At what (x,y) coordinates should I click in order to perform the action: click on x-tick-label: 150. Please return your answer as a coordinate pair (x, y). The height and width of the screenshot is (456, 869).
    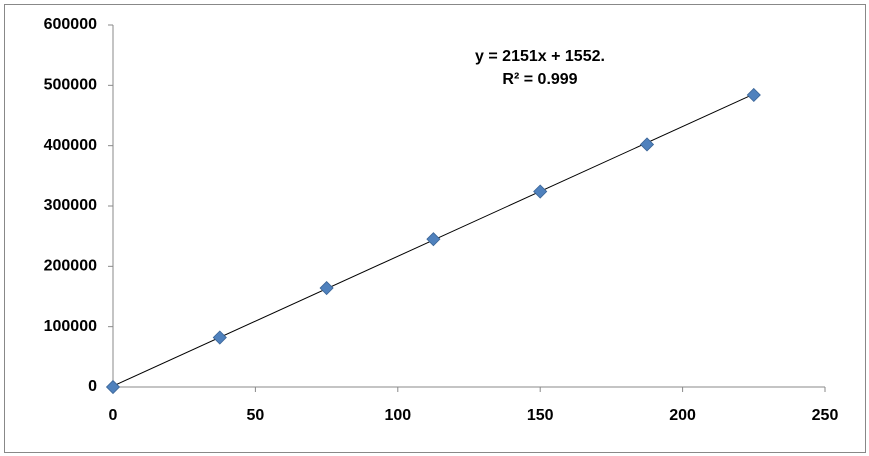
    Looking at the image, I should click on (540, 415).